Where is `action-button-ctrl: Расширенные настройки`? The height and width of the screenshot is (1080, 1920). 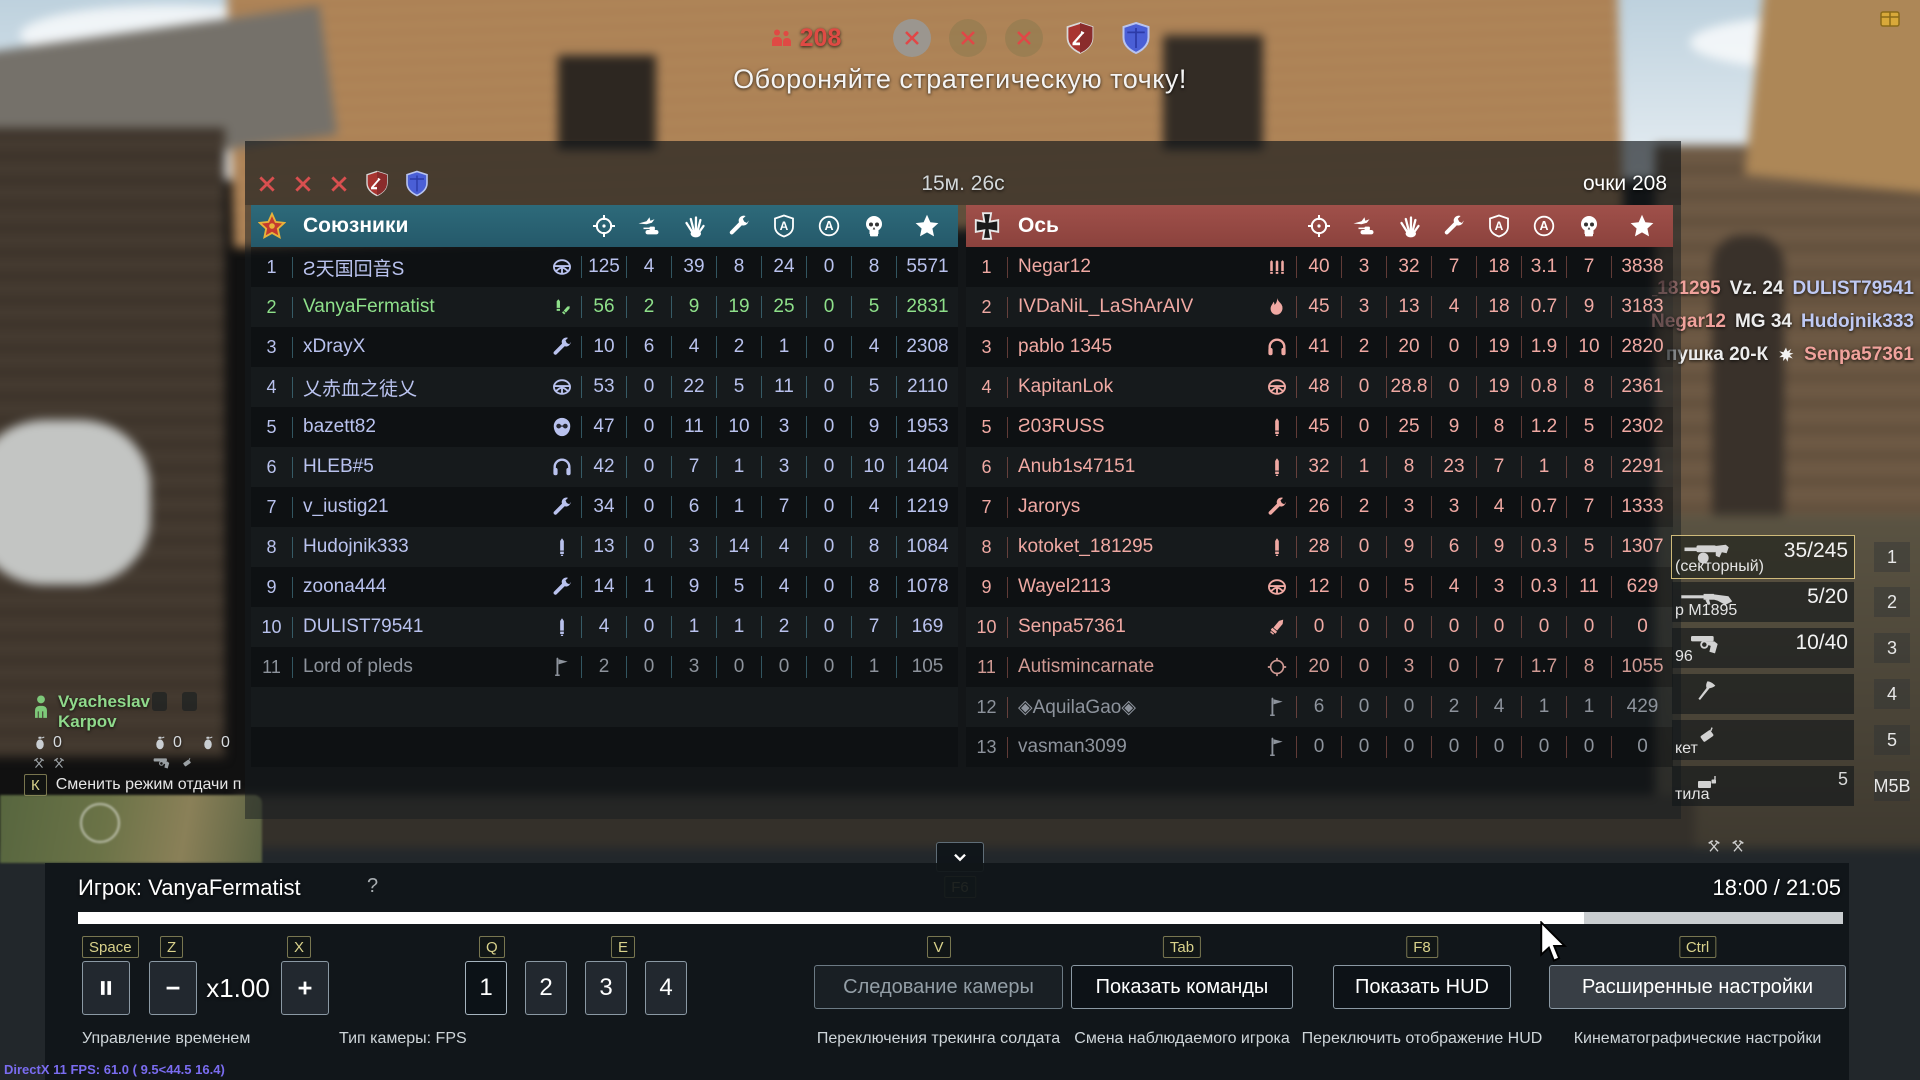
action-button-ctrl: Расширенные настройки is located at coordinates (1697, 987).